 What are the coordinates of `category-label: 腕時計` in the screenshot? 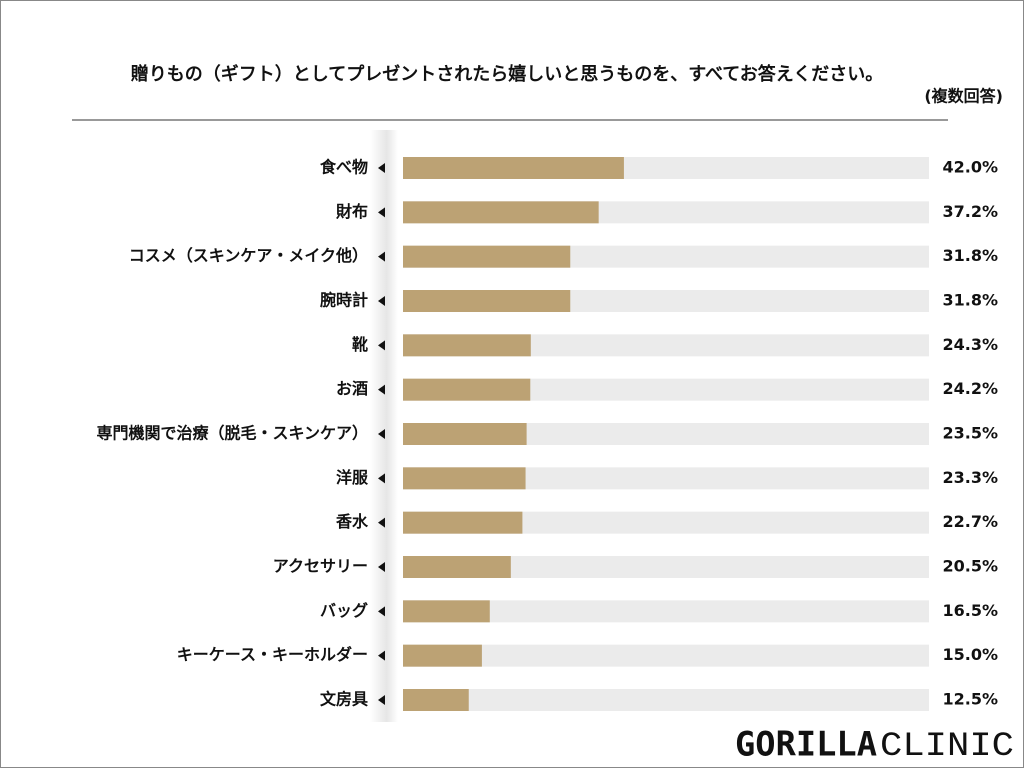 It's located at (344, 300).